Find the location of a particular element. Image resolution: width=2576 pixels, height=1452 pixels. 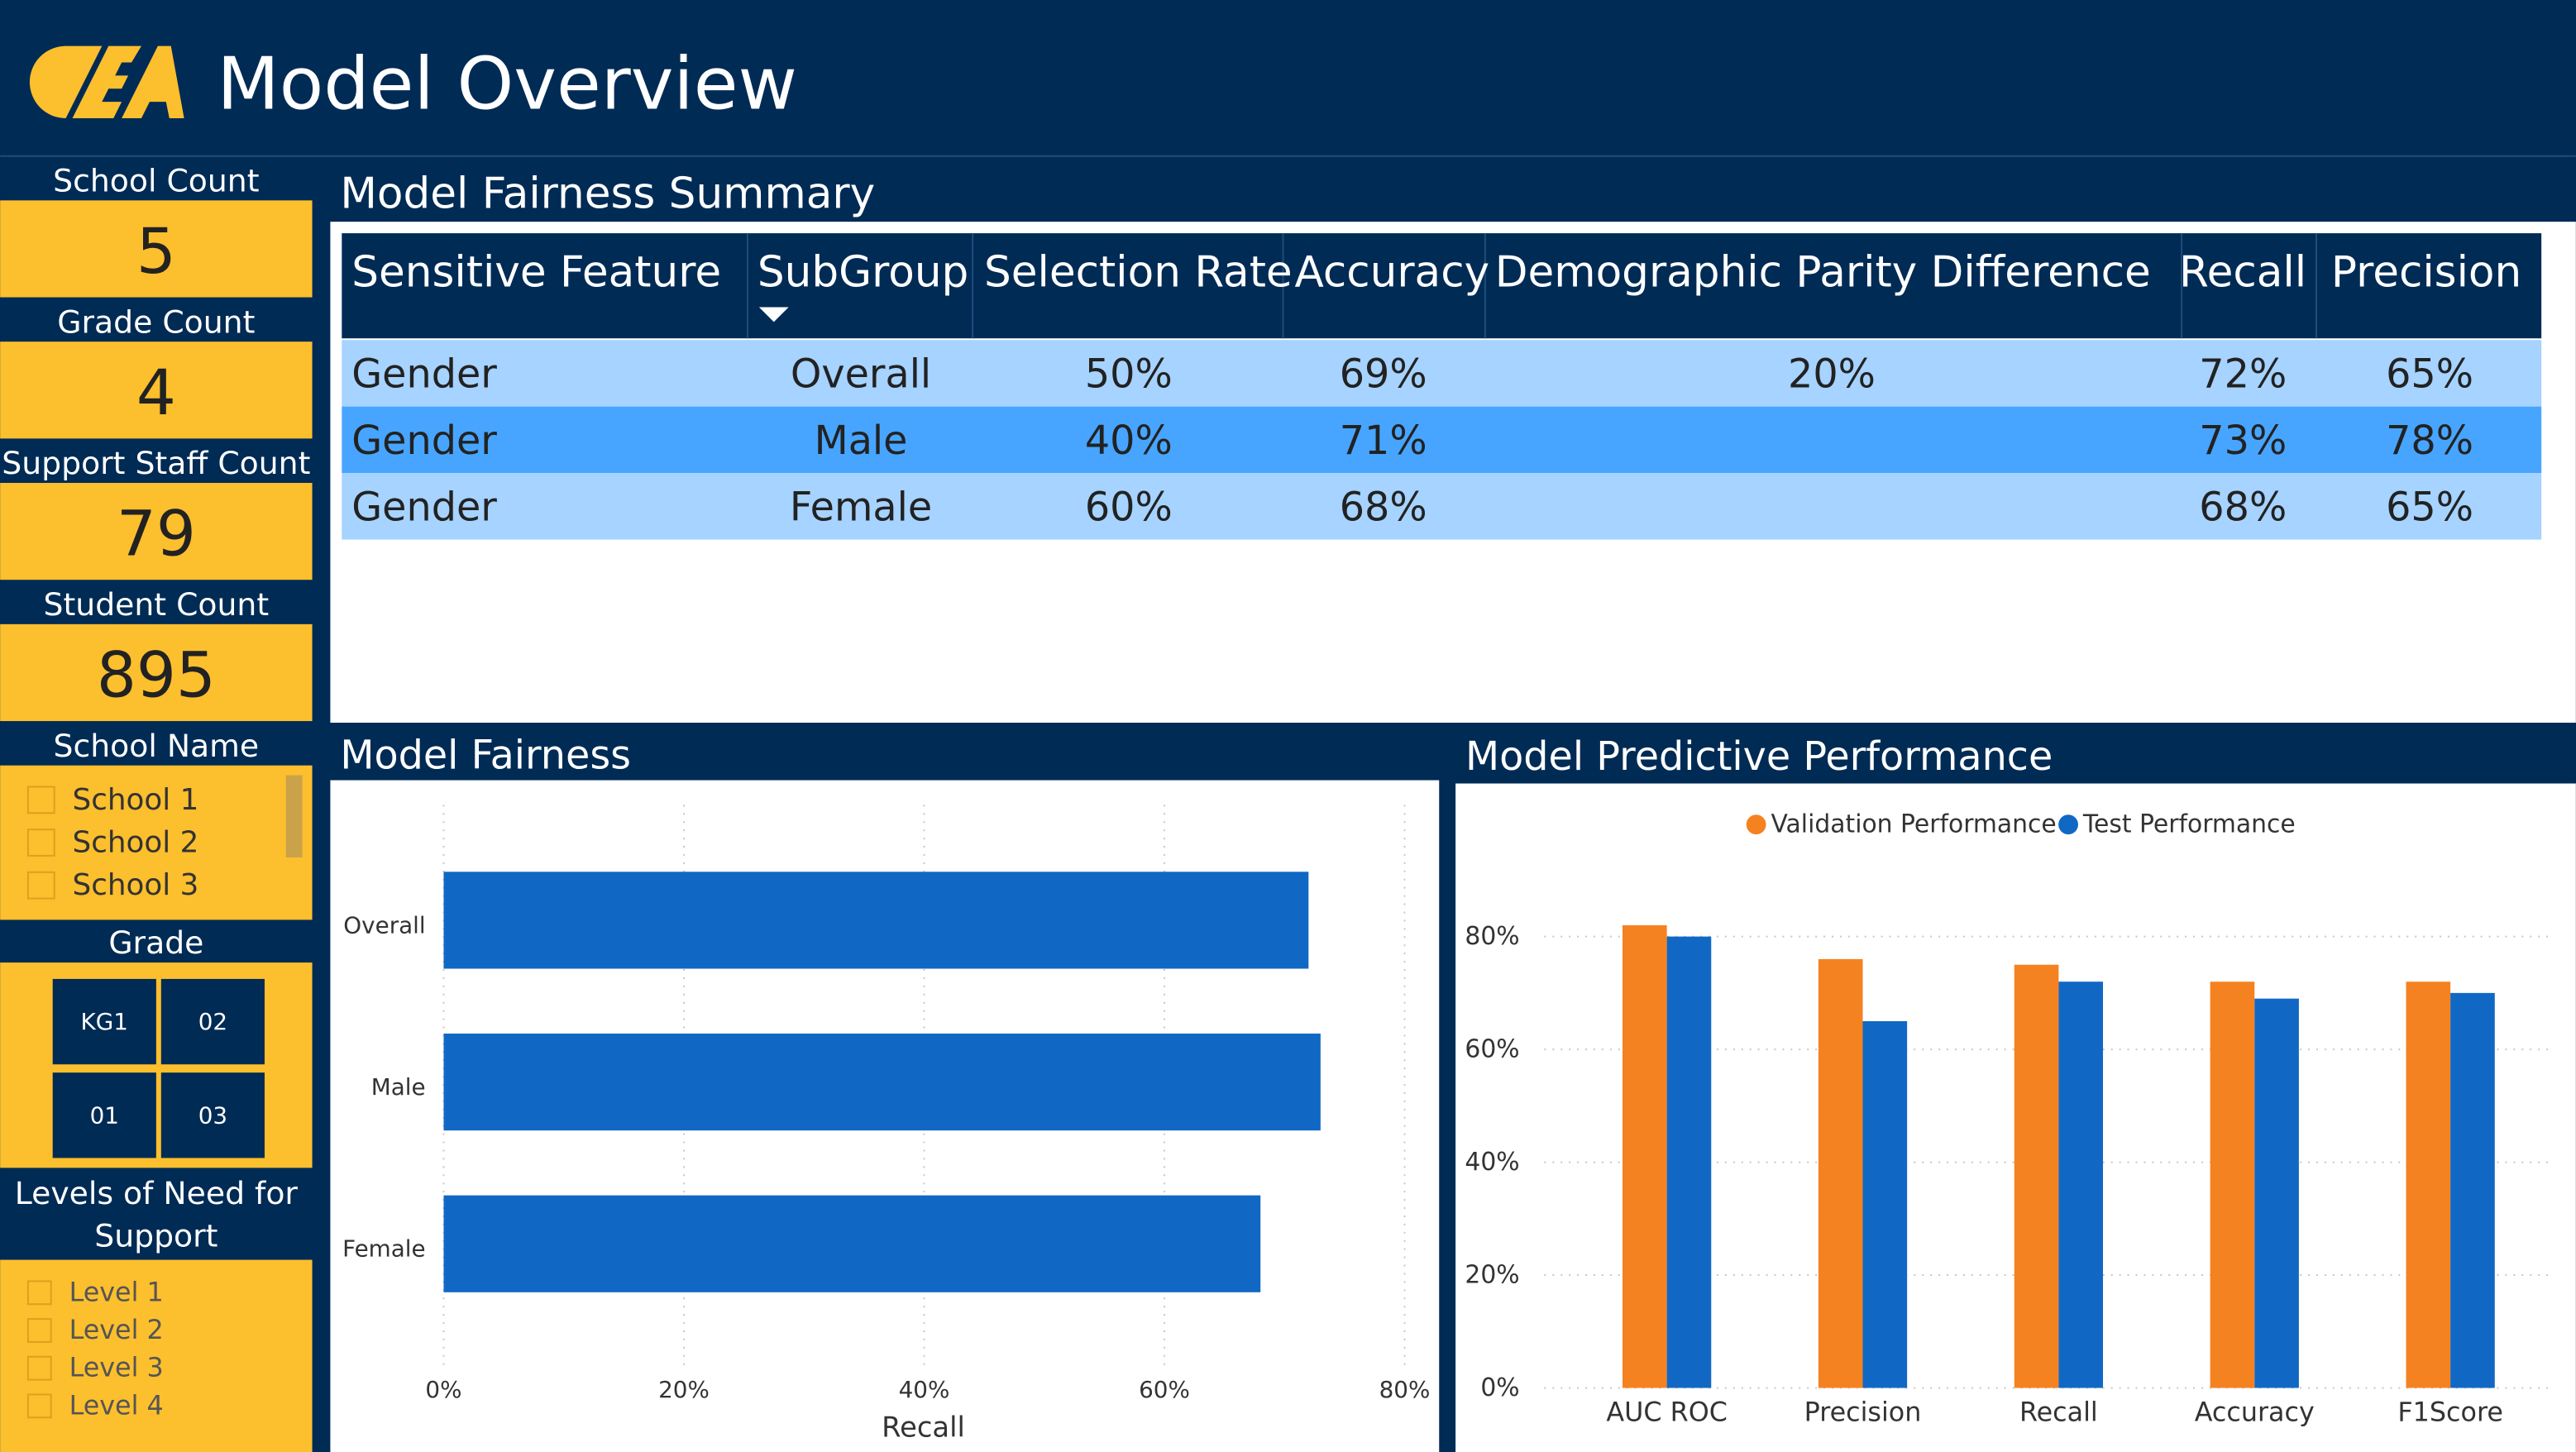

panel-title: Model Fairness Summary is located at coordinates (607, 193).